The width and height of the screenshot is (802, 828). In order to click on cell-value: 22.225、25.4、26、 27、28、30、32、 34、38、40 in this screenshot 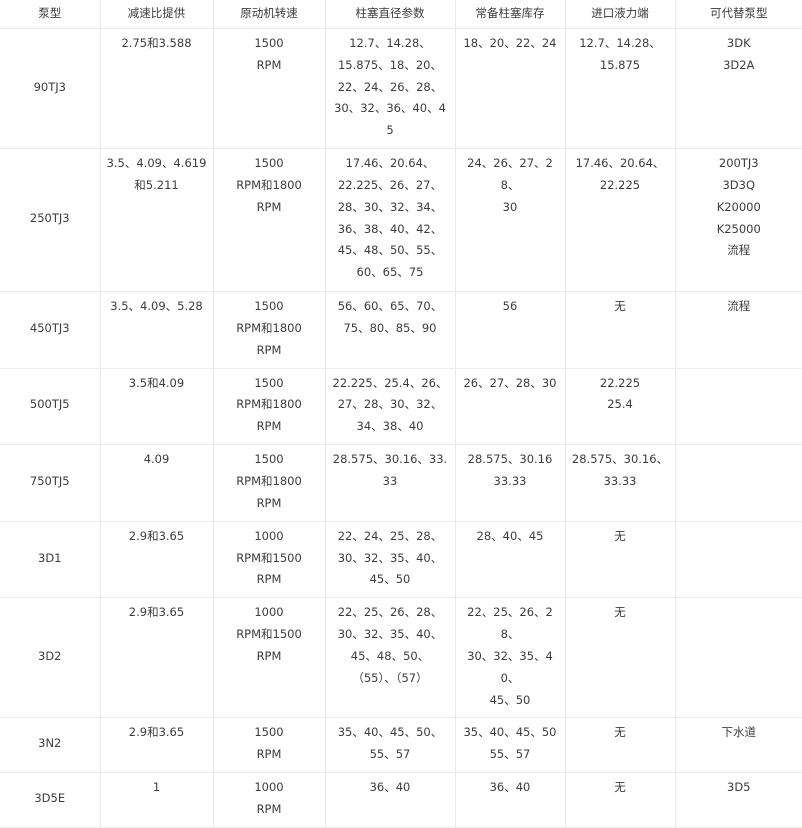, I will do `click(390, 404)`.